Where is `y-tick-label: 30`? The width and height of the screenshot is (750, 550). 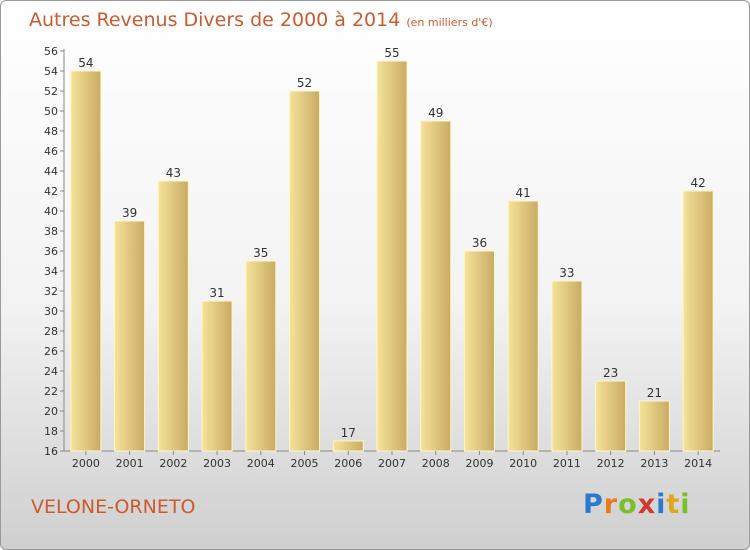
y-tick-label: 30 is located at coordinates (51, 311).